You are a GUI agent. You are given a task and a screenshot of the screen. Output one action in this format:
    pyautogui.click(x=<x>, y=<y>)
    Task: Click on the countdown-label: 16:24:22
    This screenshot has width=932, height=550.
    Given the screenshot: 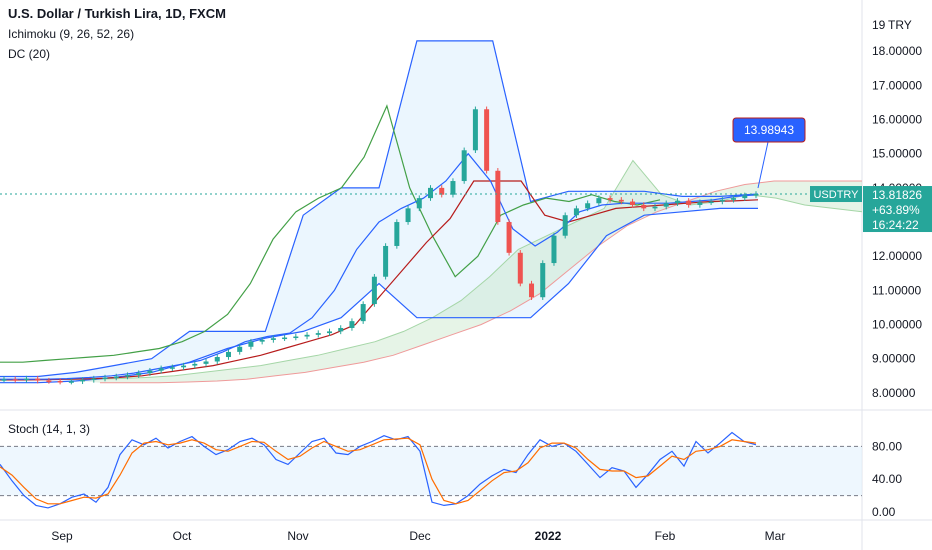 What is the action you would take?
    pyautogui.click(x=895, y=225)
    